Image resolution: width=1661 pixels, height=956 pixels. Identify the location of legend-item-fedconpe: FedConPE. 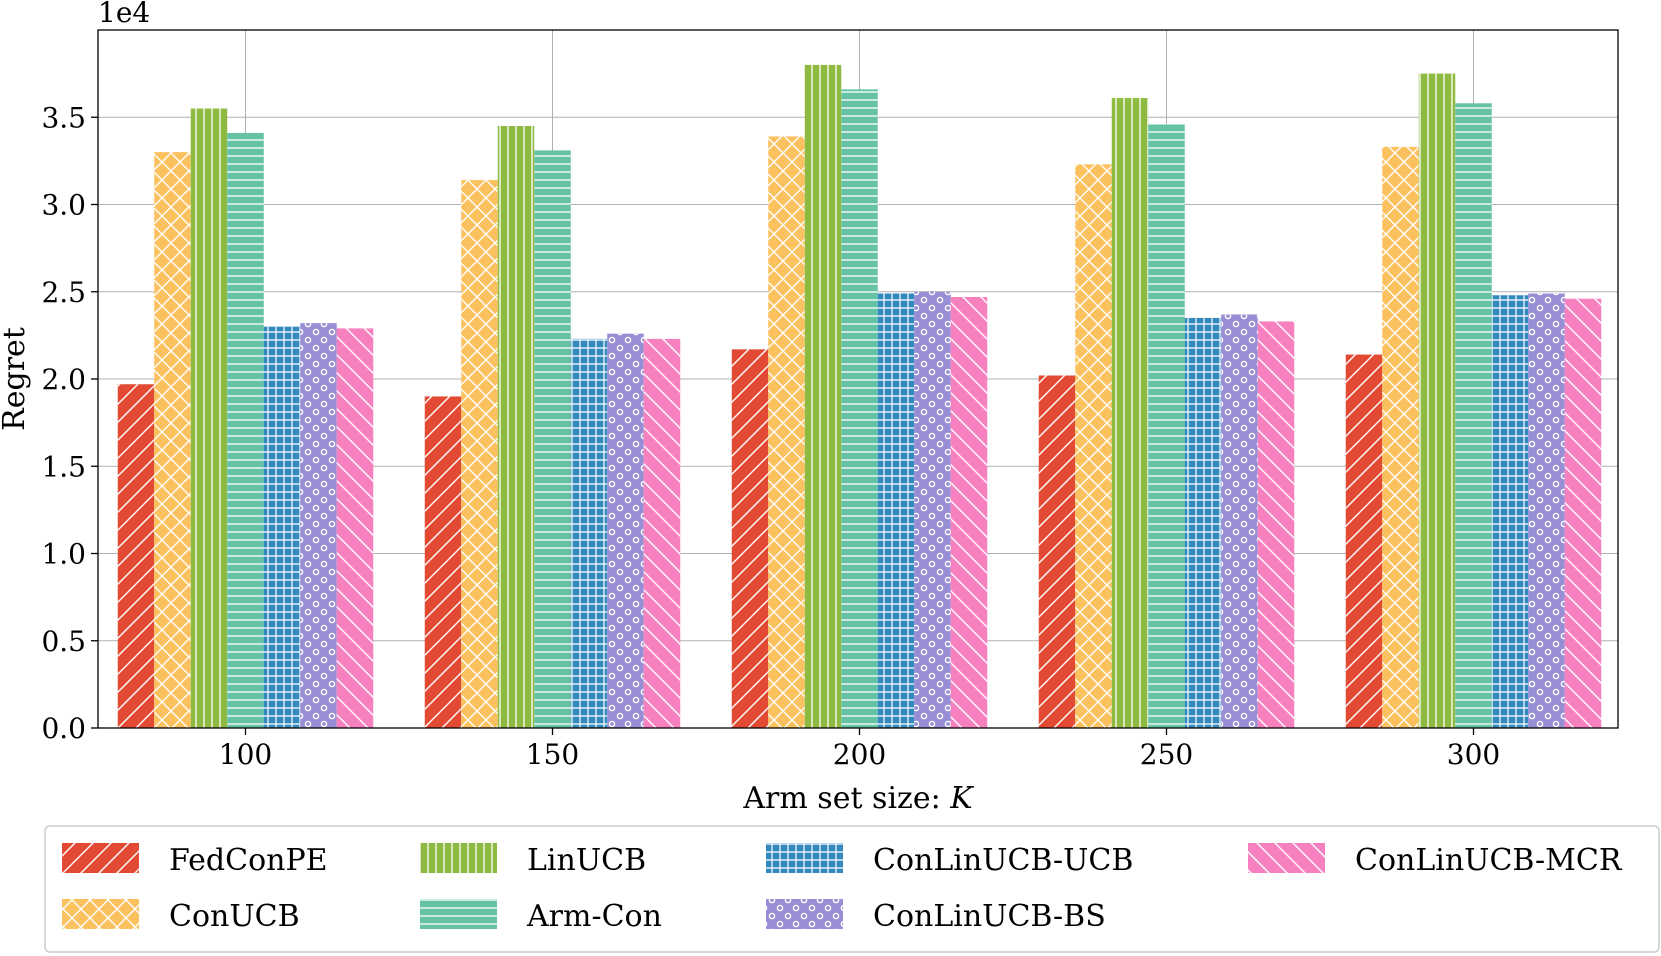
(195, 860).